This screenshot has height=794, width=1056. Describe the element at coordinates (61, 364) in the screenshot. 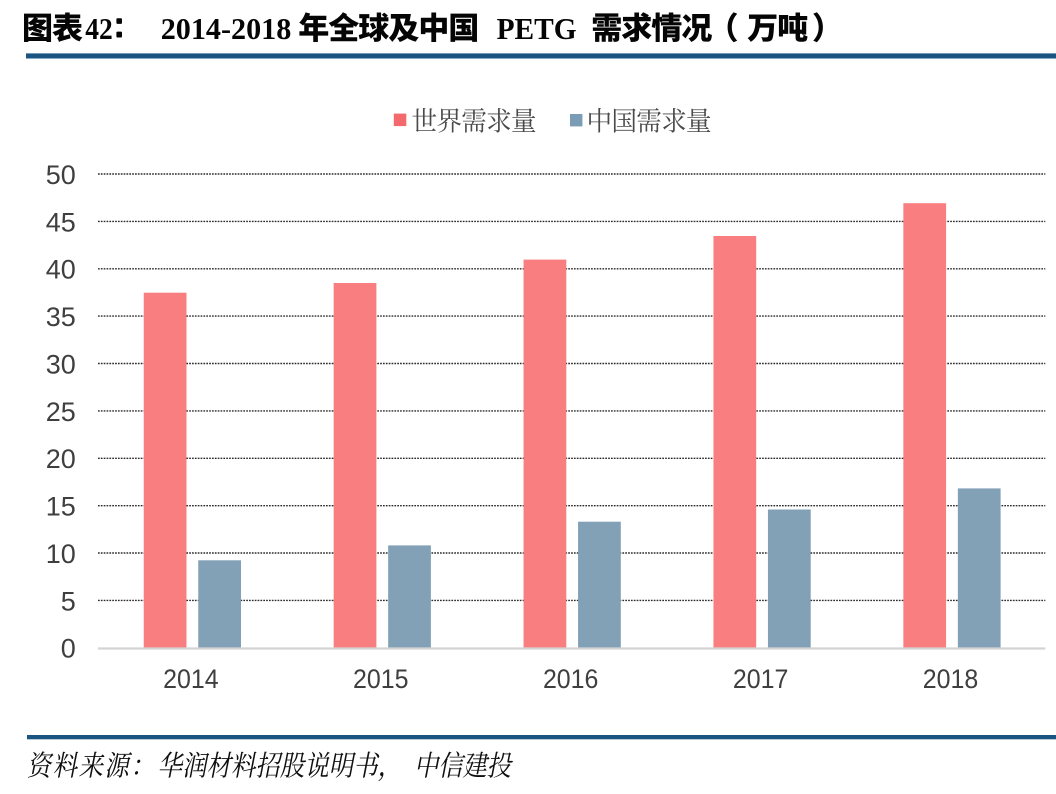

I see `svg-text: 30` at that location.